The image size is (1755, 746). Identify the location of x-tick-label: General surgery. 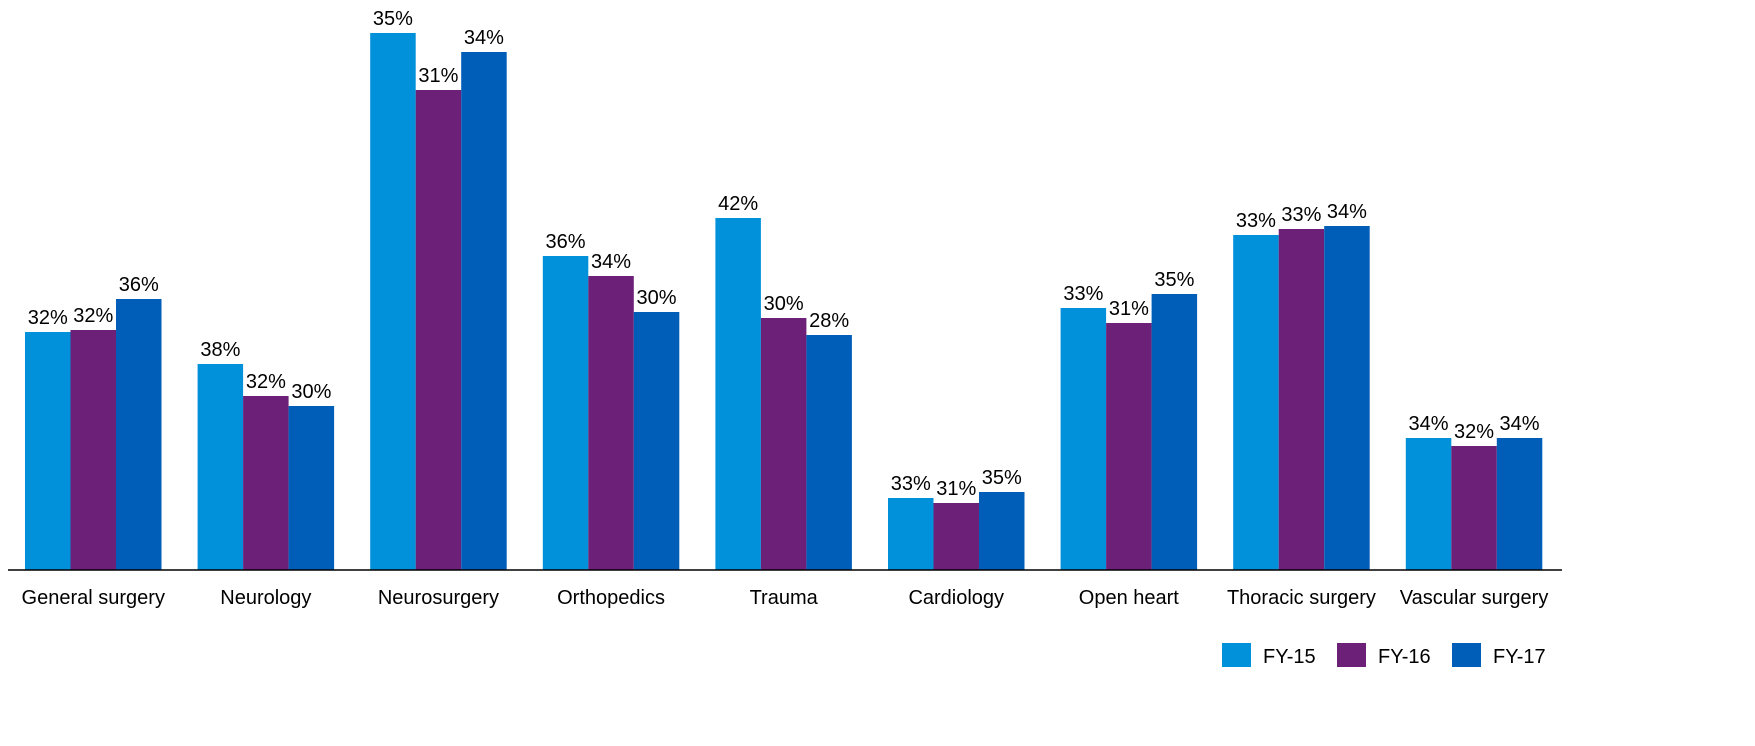
(93, 598).